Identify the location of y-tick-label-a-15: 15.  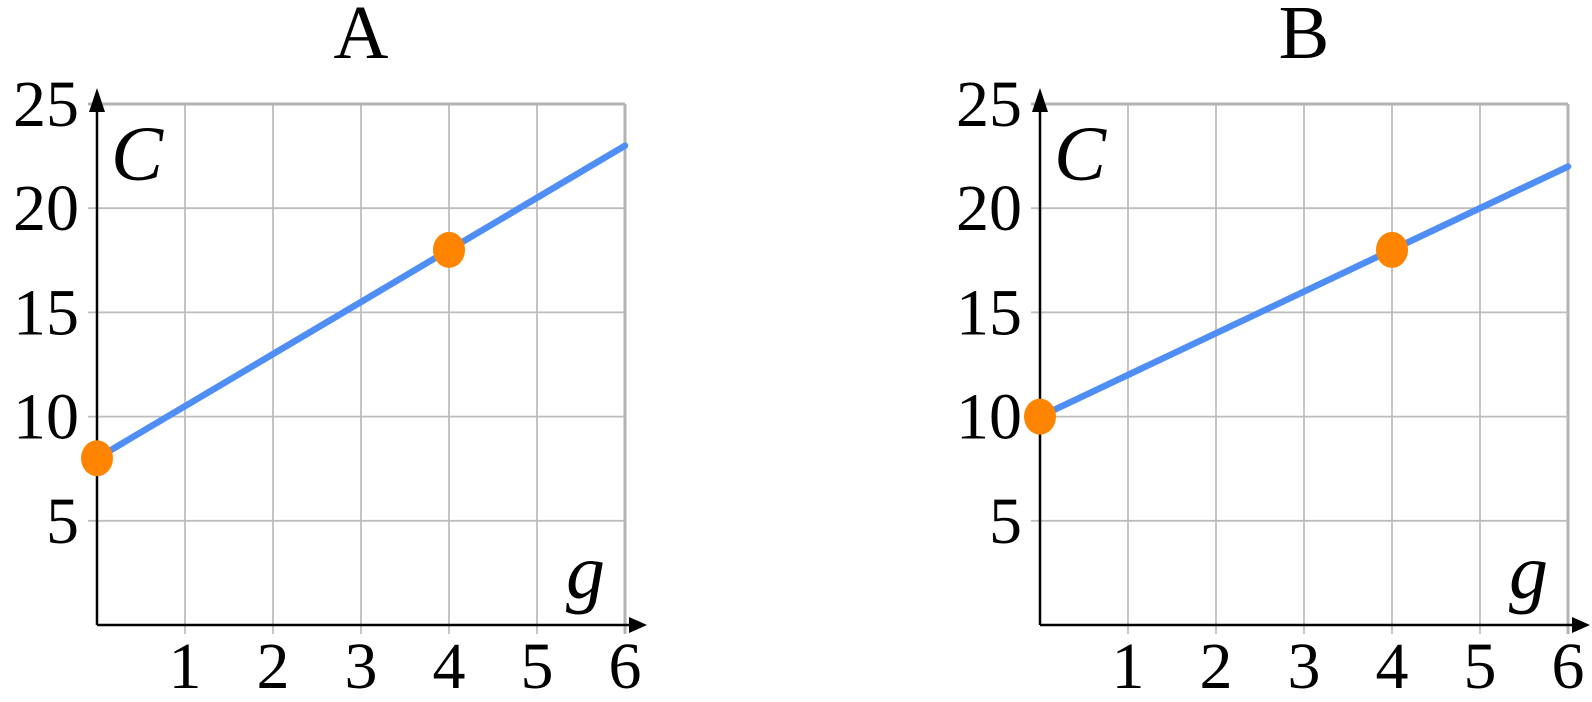
(46, 312).